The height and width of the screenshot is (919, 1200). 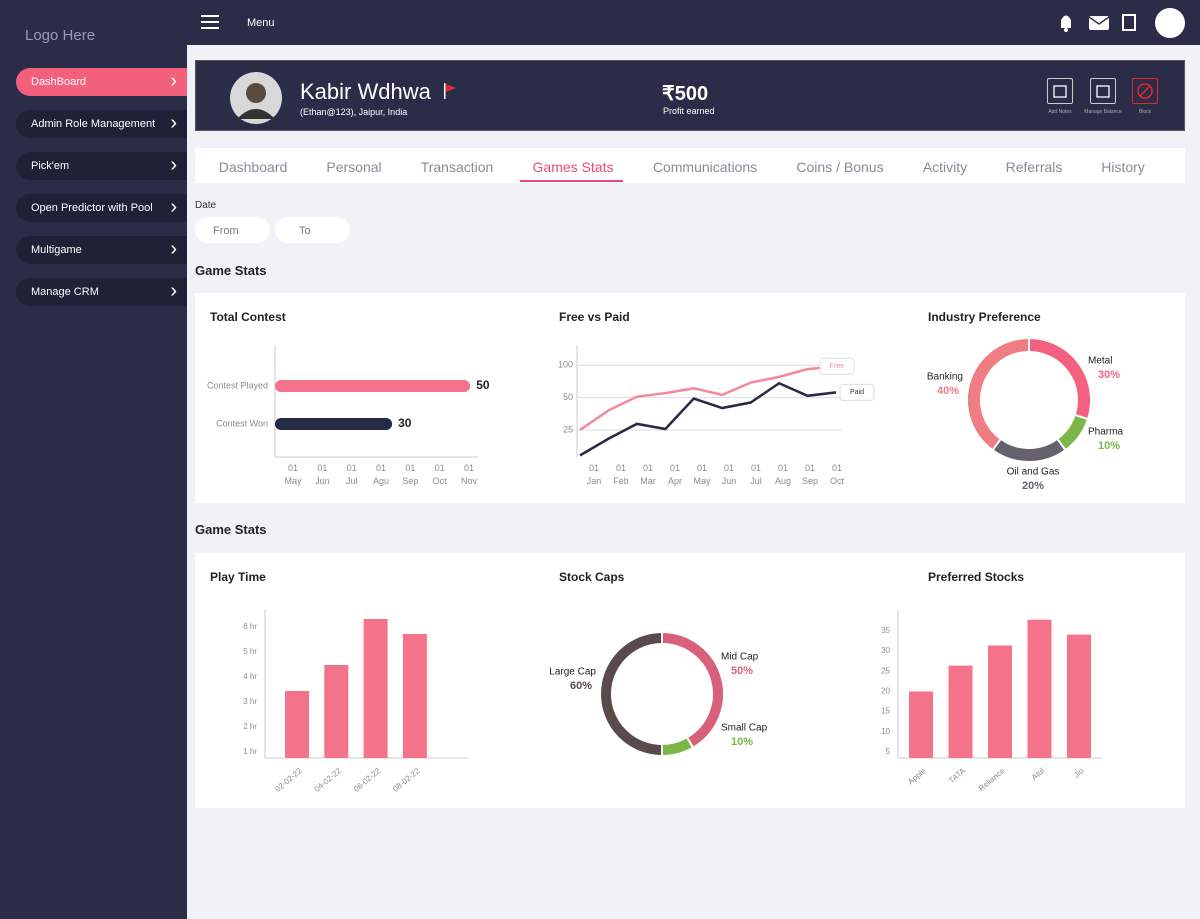 I want to click on topbar: Menu, so click(x=693, y=22).